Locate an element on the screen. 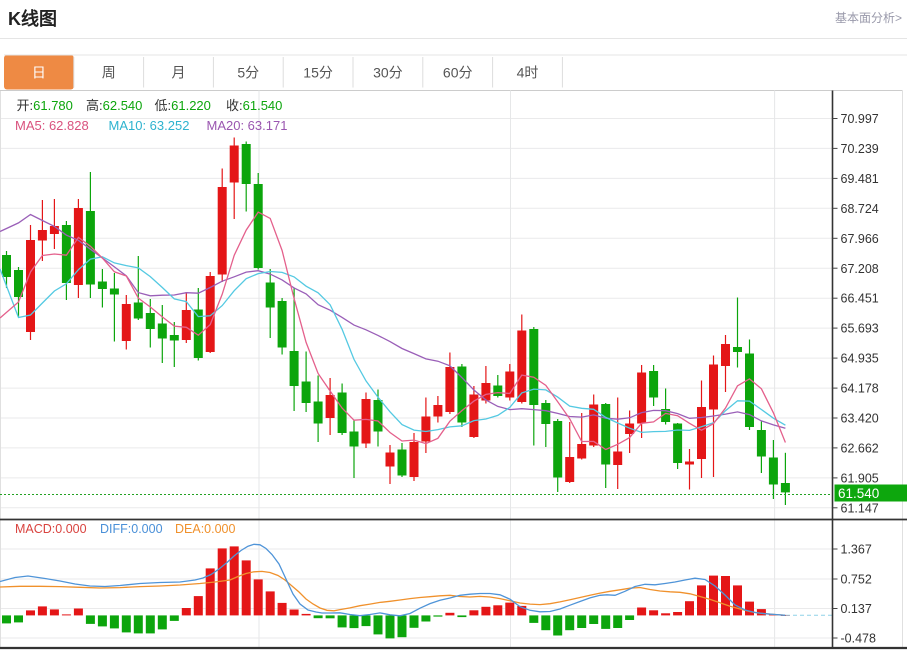 Image resolution: width=907 pixels, height=656 pixels. svg-text: MA20: 63.171 is located at coordinates (247, 125).